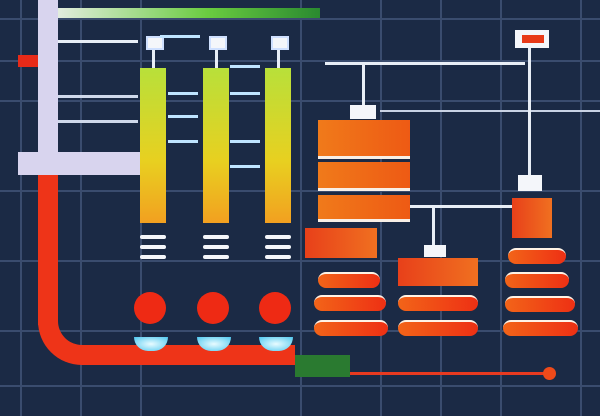  Describe the element at coordinates (533, 39) in the screenshot. I see `top-indicator-light` at that location.